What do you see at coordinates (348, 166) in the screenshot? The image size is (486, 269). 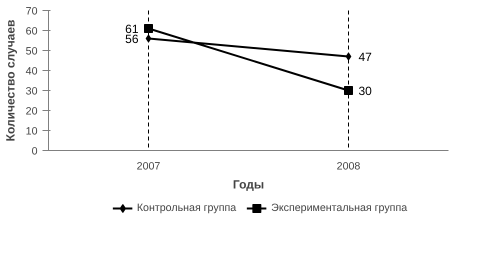 I see `x-tick-label: 2008` at bounding box center [348, 166].